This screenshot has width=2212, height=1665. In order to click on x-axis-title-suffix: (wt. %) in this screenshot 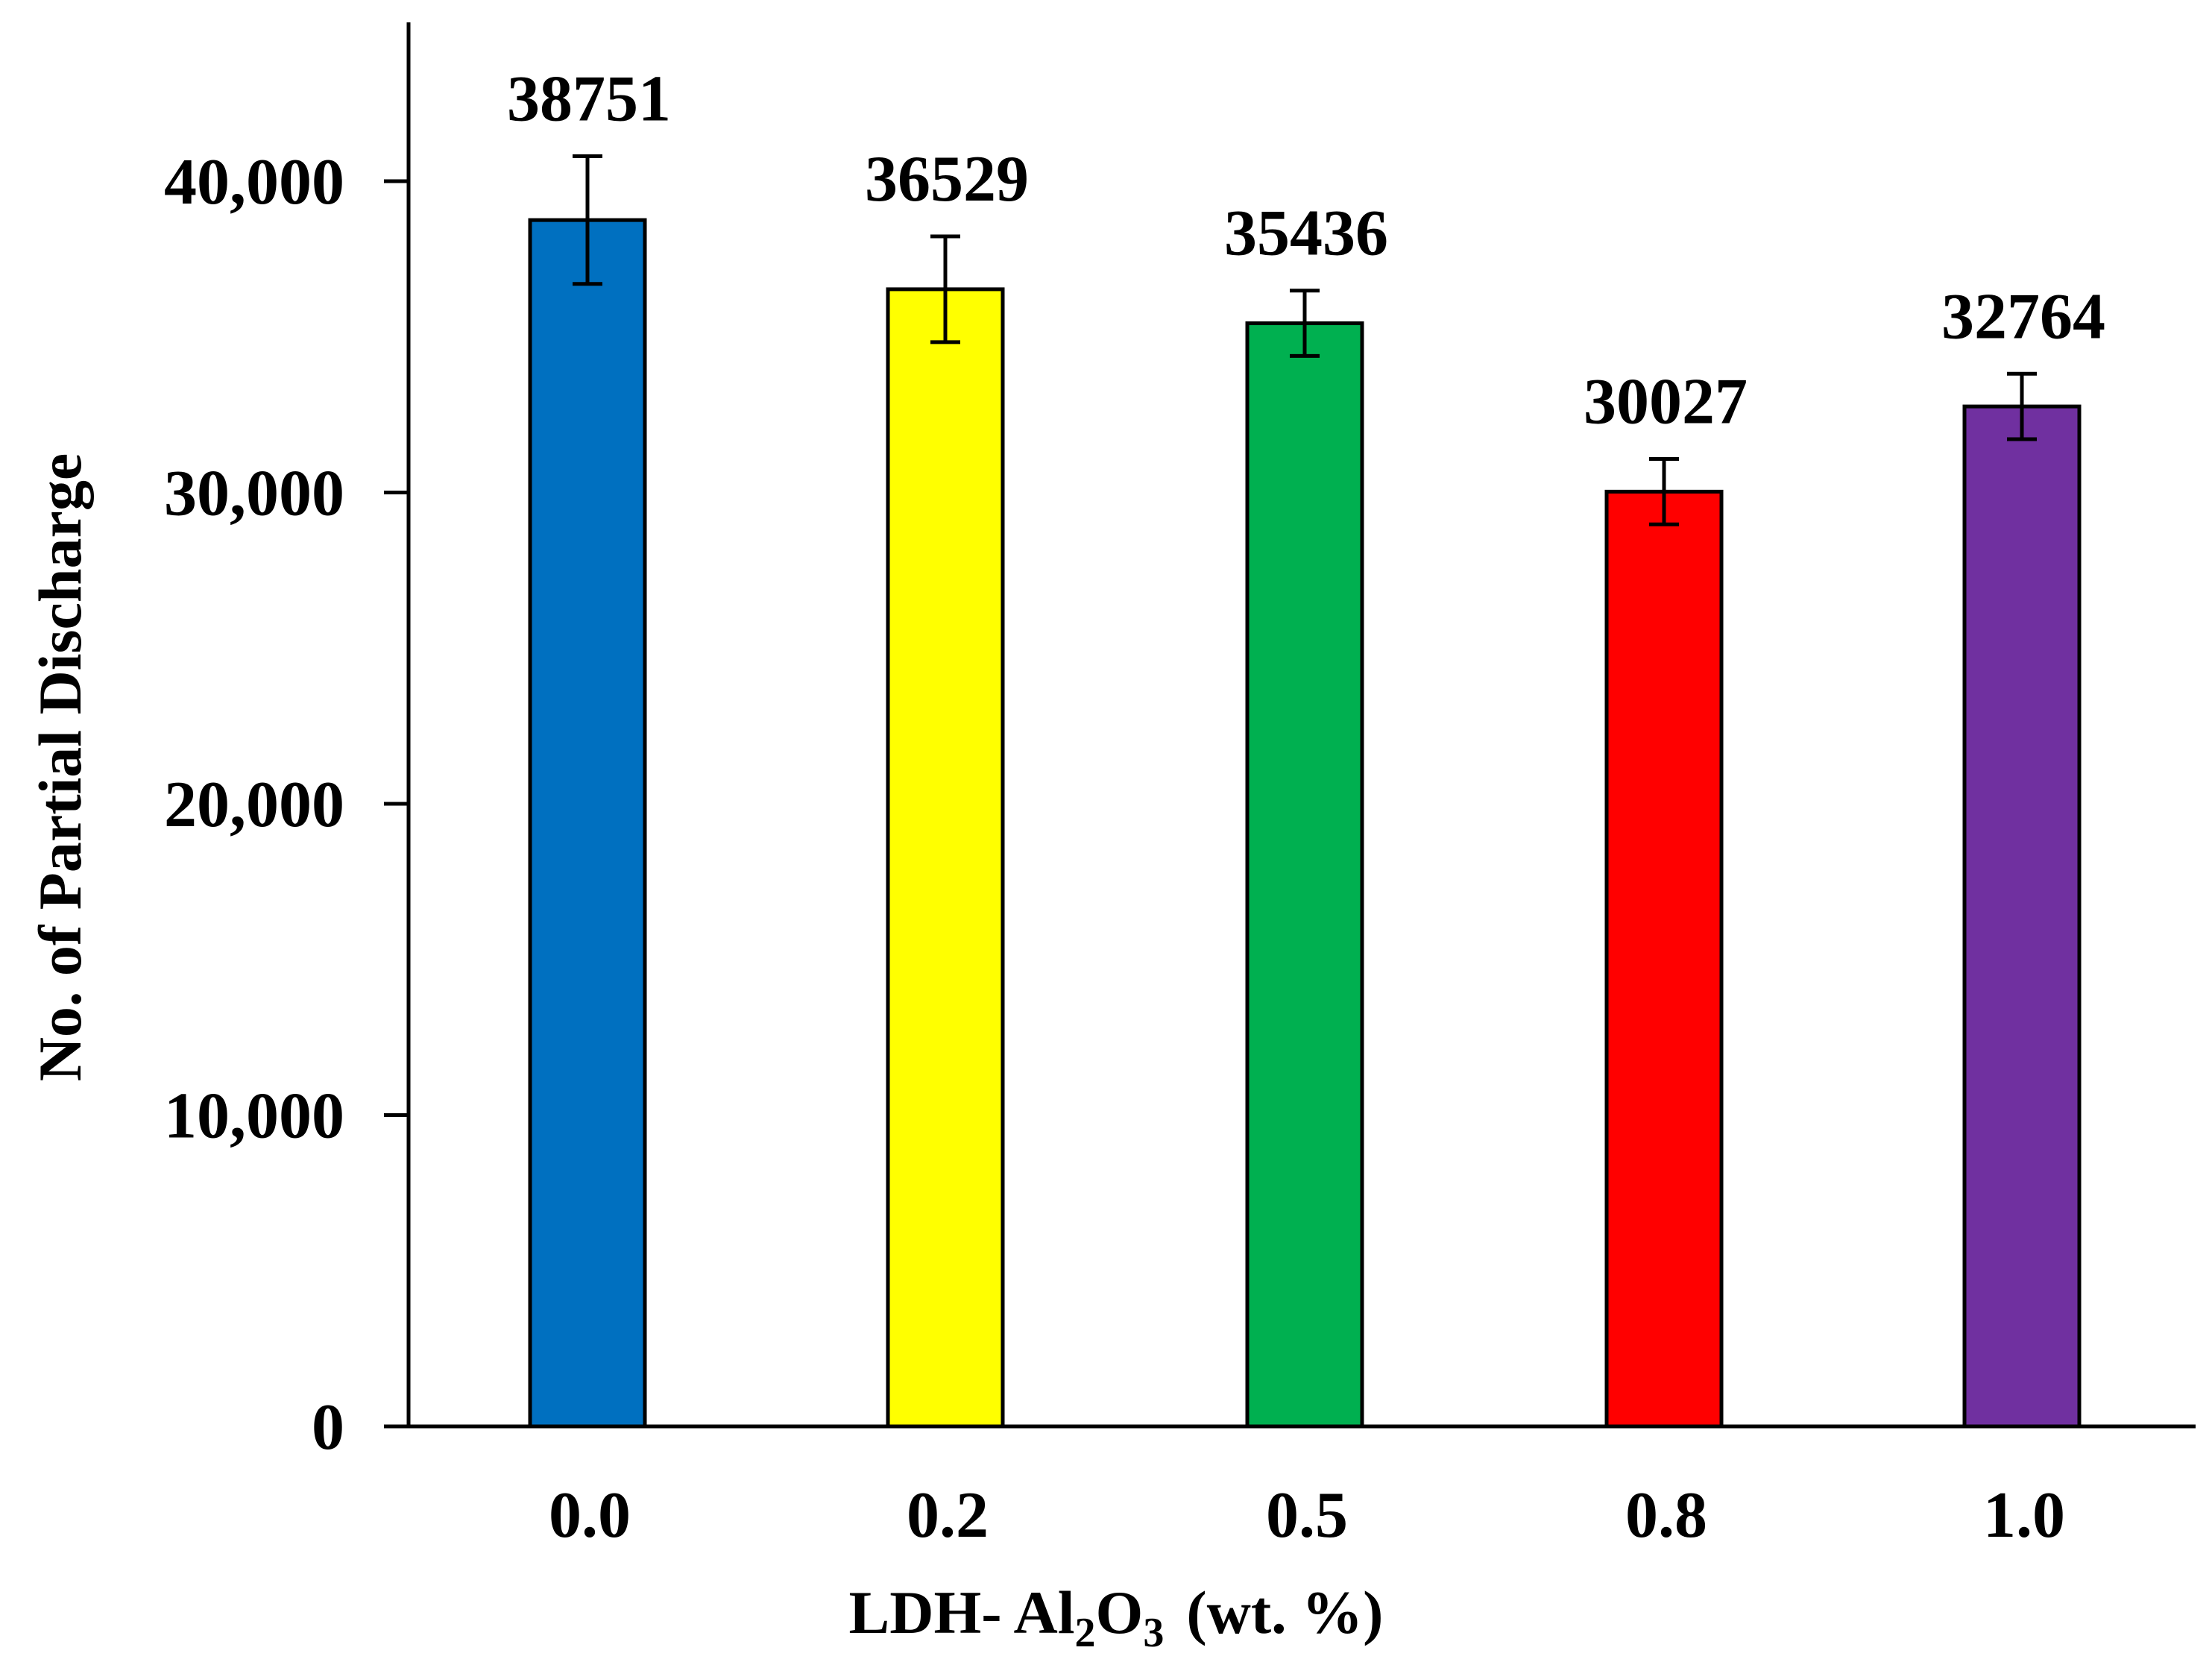, I will do `click(1284, 1612)`.